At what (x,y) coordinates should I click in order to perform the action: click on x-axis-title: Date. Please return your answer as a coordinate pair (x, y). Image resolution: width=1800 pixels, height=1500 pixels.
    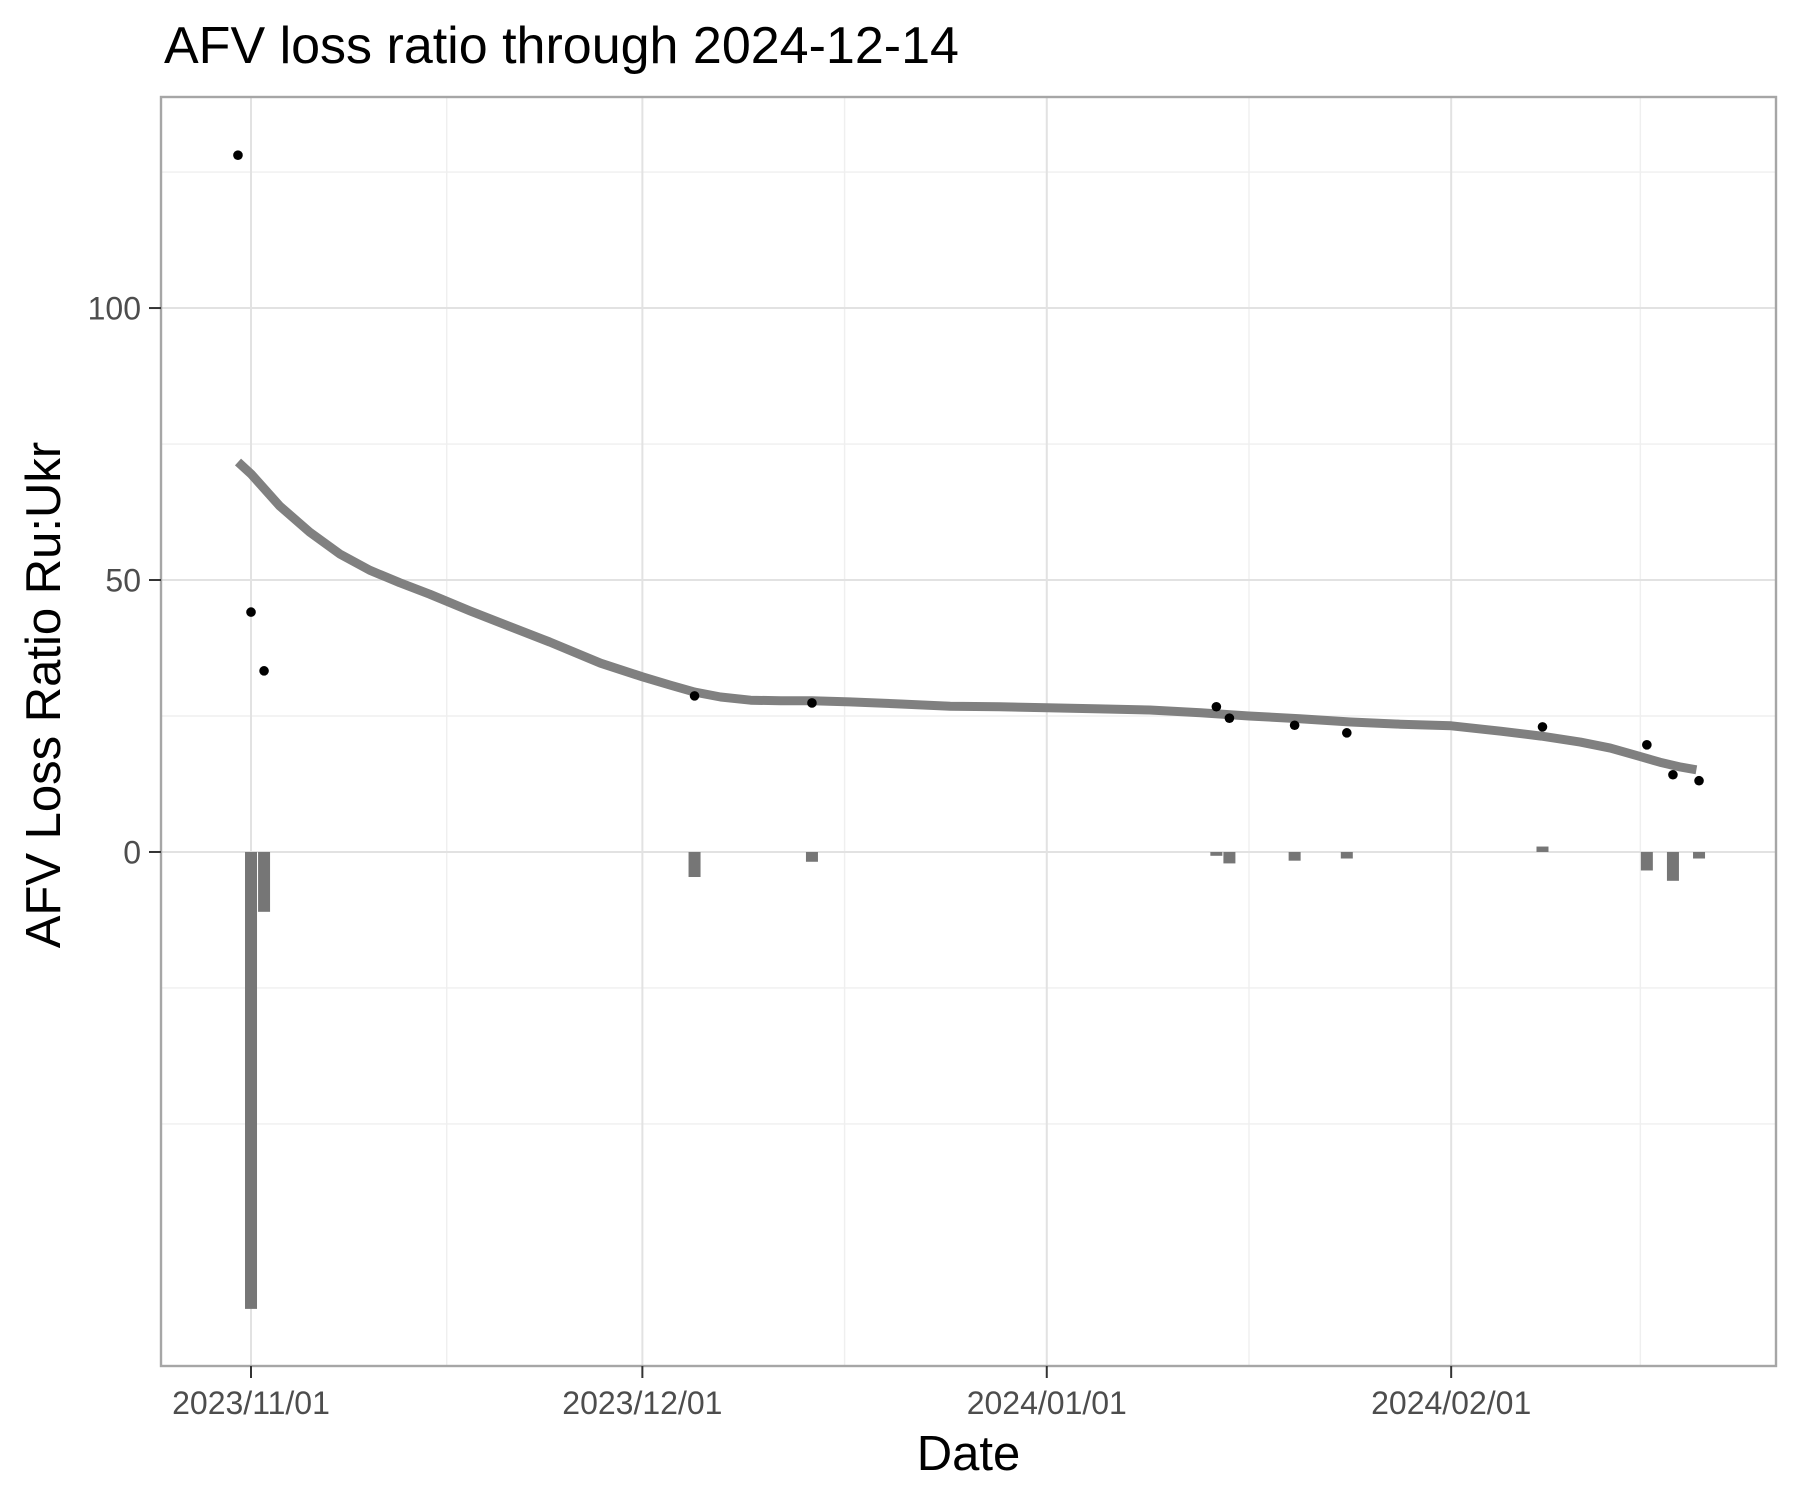
    Looking at the image, I should click on (968, 1454).